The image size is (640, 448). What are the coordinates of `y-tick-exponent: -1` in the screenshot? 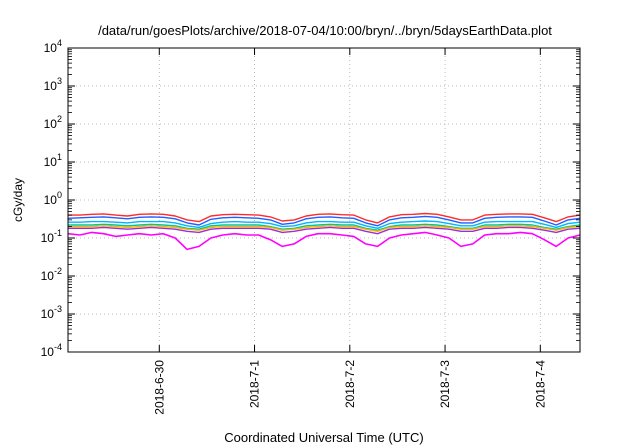 It's located at (58, 233).